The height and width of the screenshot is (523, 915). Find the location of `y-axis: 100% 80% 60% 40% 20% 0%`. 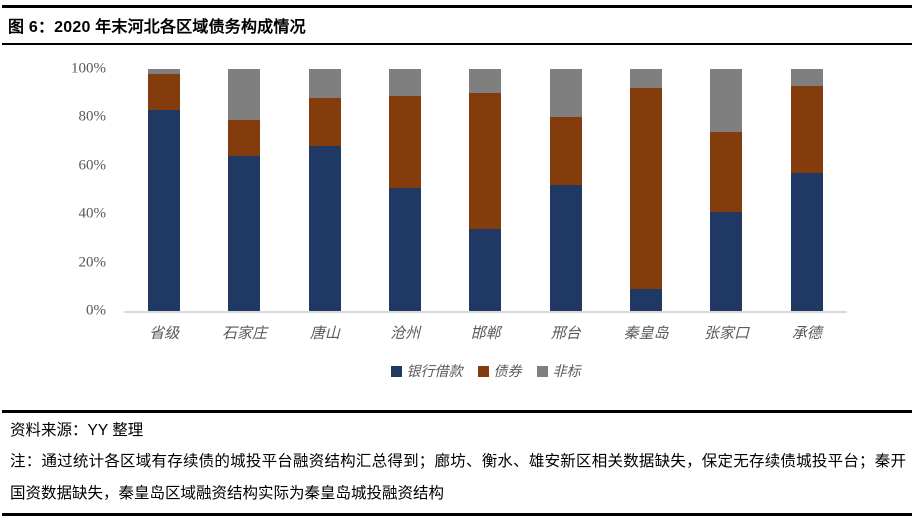

y-axis: 100% 80% 60% 40% 20% 0% is located at coordinates (53, 190).